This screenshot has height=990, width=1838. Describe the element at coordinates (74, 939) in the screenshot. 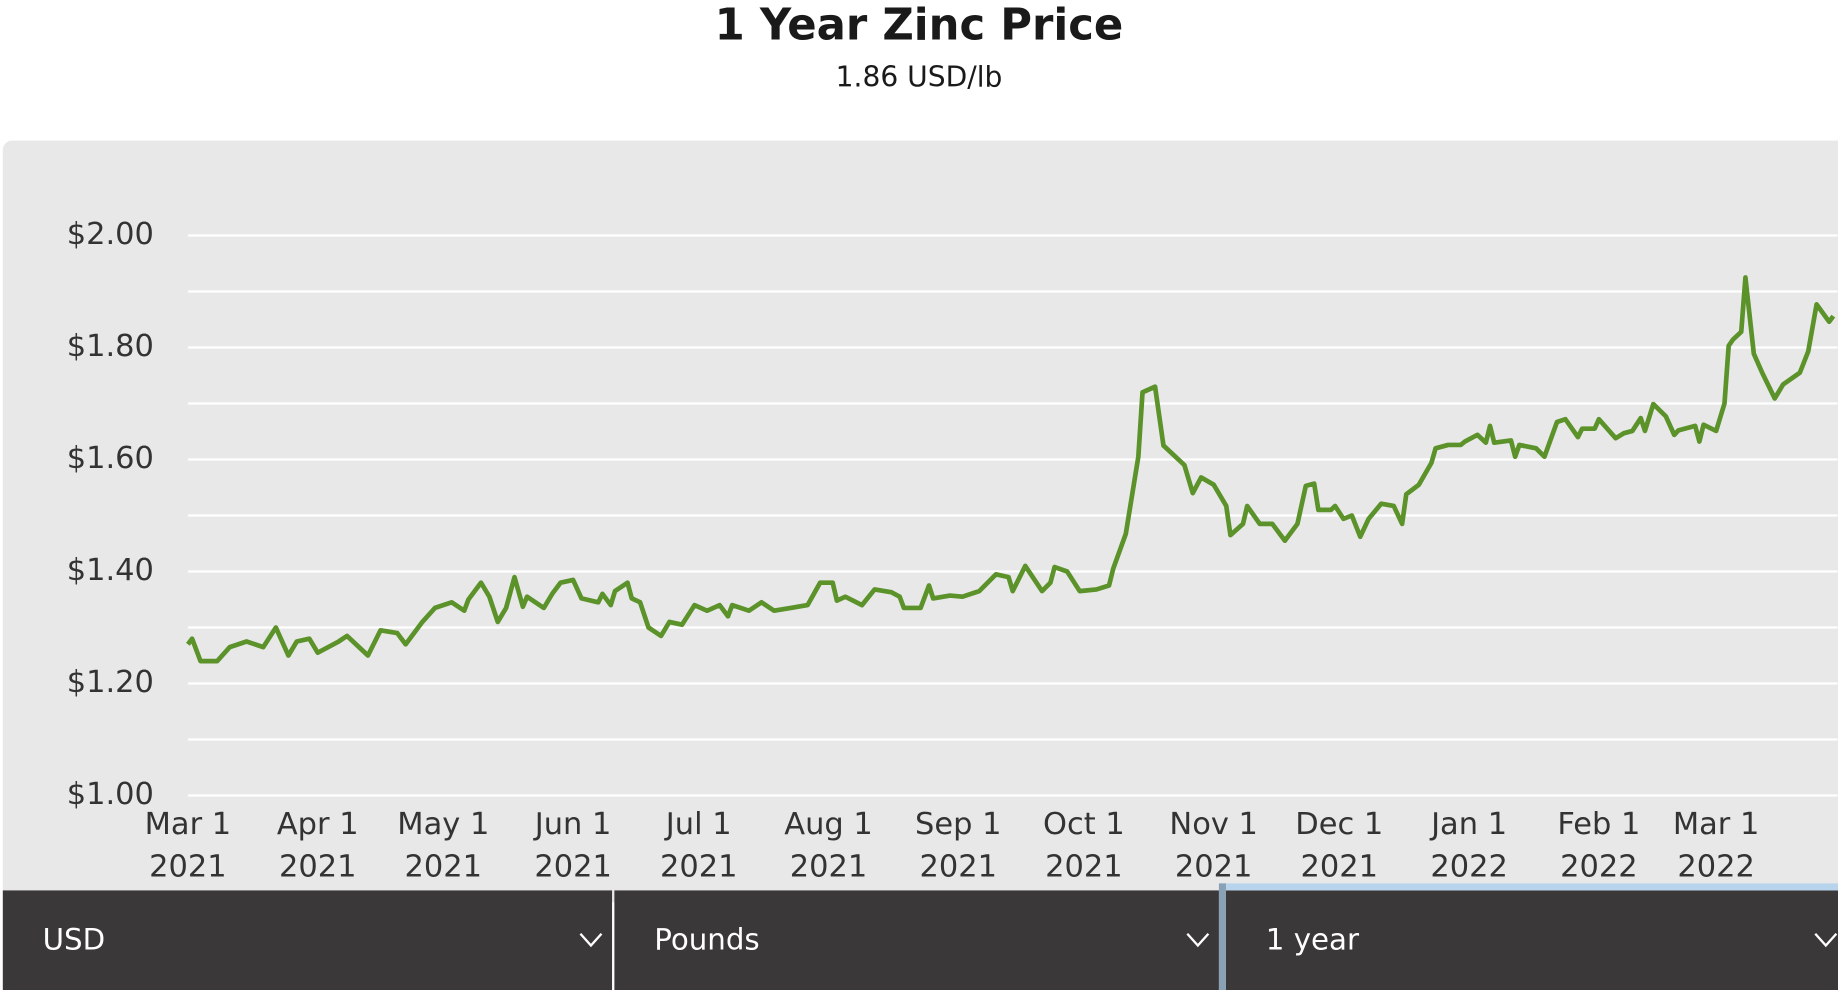

I see `dropdown-label: USD` at that location.